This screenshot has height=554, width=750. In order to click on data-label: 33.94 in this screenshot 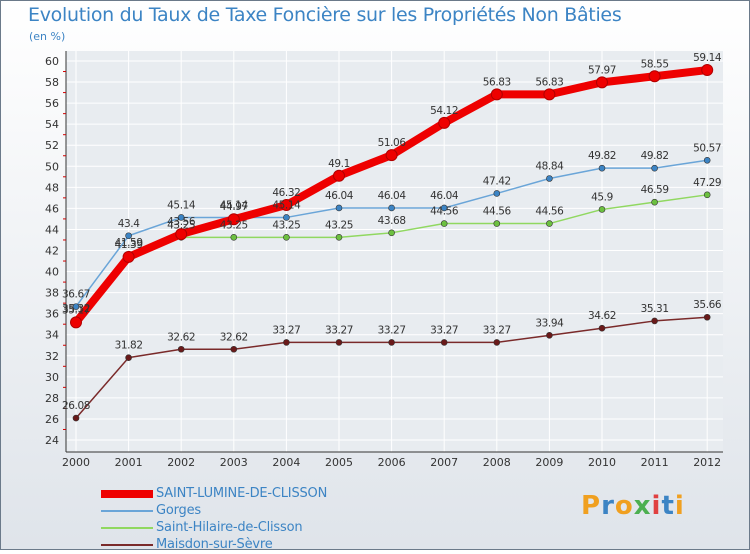, I will do `click(549, 323)`.